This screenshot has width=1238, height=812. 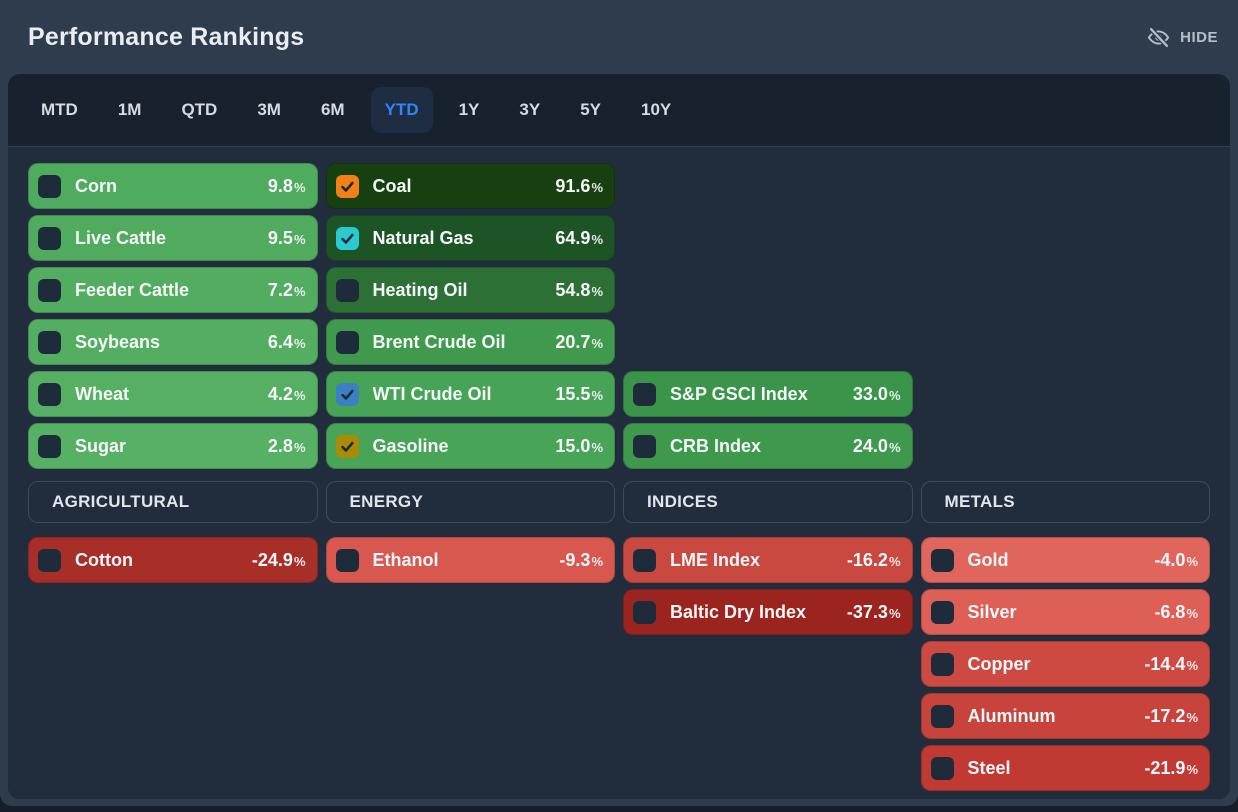 What do you see at coordinates (439, 341) in the screenshot?
I see `item-label: Brent Crude Oil` at bounding box center [439, 341].